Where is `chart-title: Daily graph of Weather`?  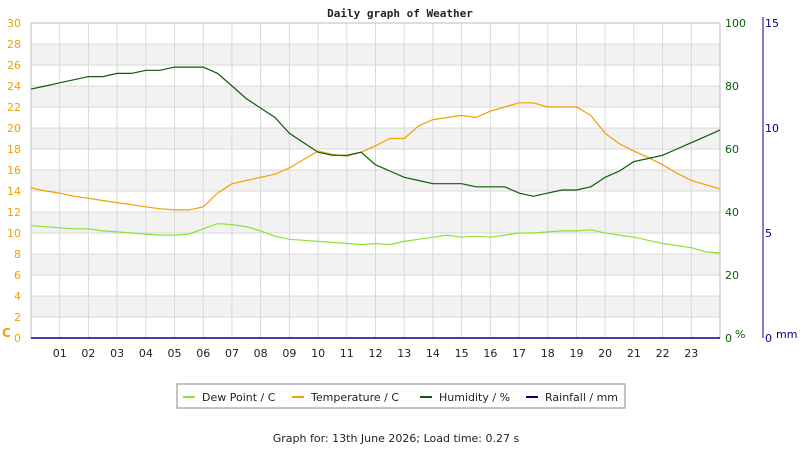
chart-title: Daily graph of Weather is located at coordinates (400, 13).